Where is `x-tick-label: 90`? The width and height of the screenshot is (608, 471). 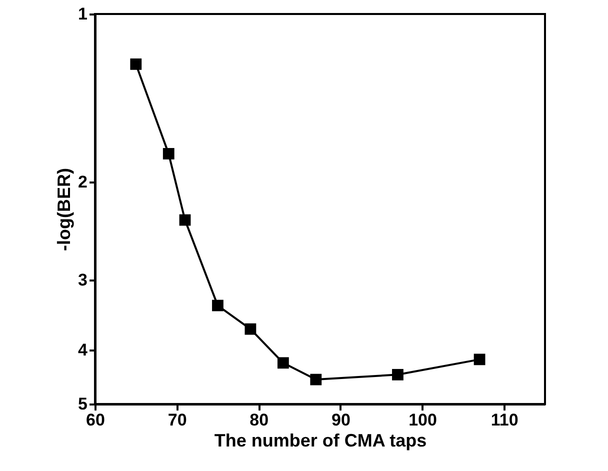
x-tick-label: 90 is located at coordinates (340, 420).